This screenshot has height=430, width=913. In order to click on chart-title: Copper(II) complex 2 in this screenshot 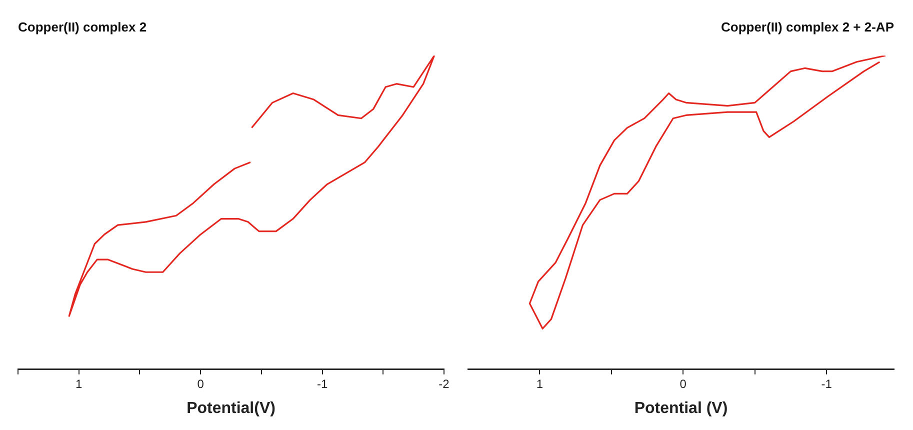, I will do `click(82, 26)`.